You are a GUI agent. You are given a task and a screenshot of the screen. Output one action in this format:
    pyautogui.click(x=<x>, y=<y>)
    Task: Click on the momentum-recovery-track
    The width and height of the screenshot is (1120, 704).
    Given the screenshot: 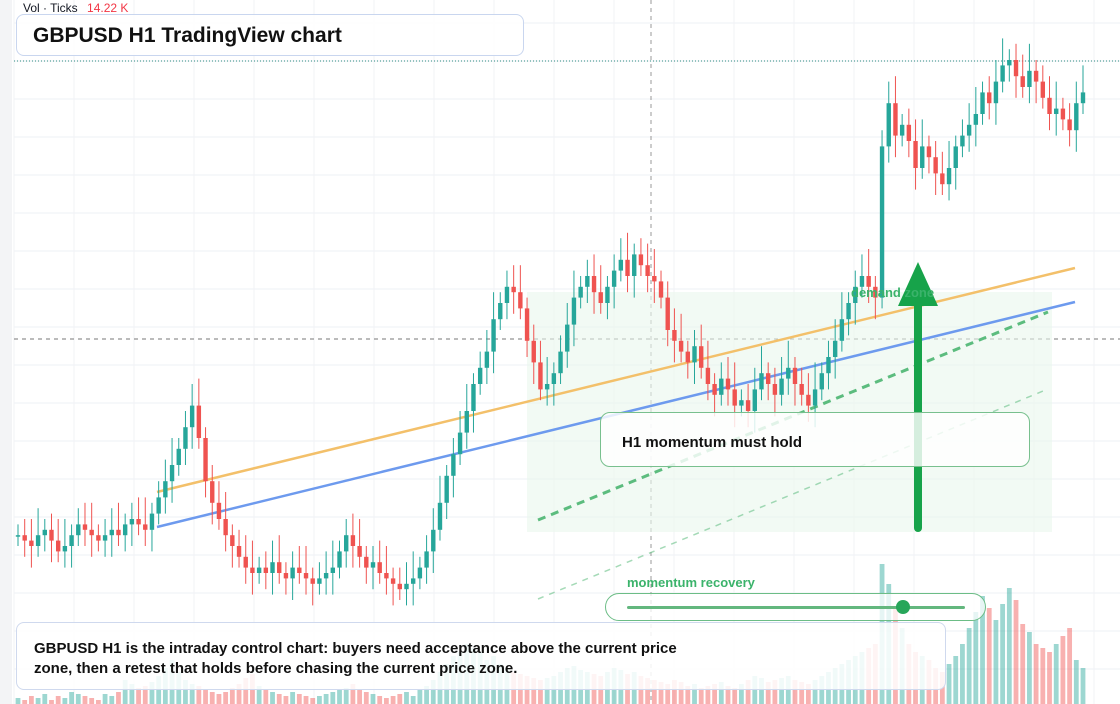 What is the action you would take?
    pyautogui.click(x=796, y=607)
    